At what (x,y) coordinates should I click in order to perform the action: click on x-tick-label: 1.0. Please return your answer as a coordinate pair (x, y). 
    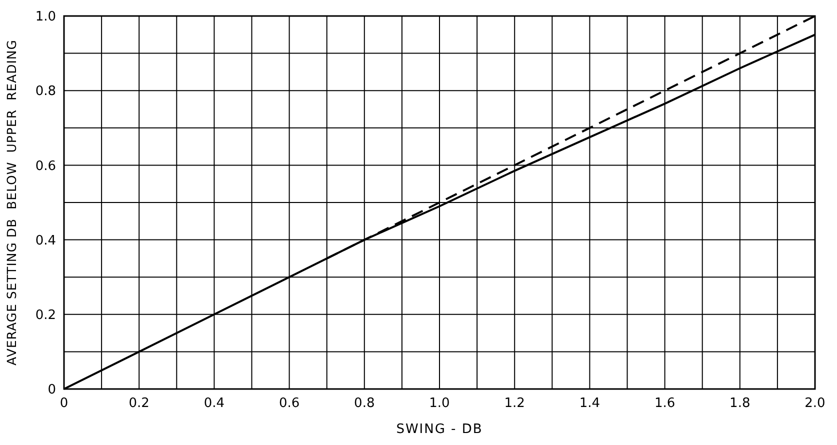
    Looking at the image, I should click on (439, 403).